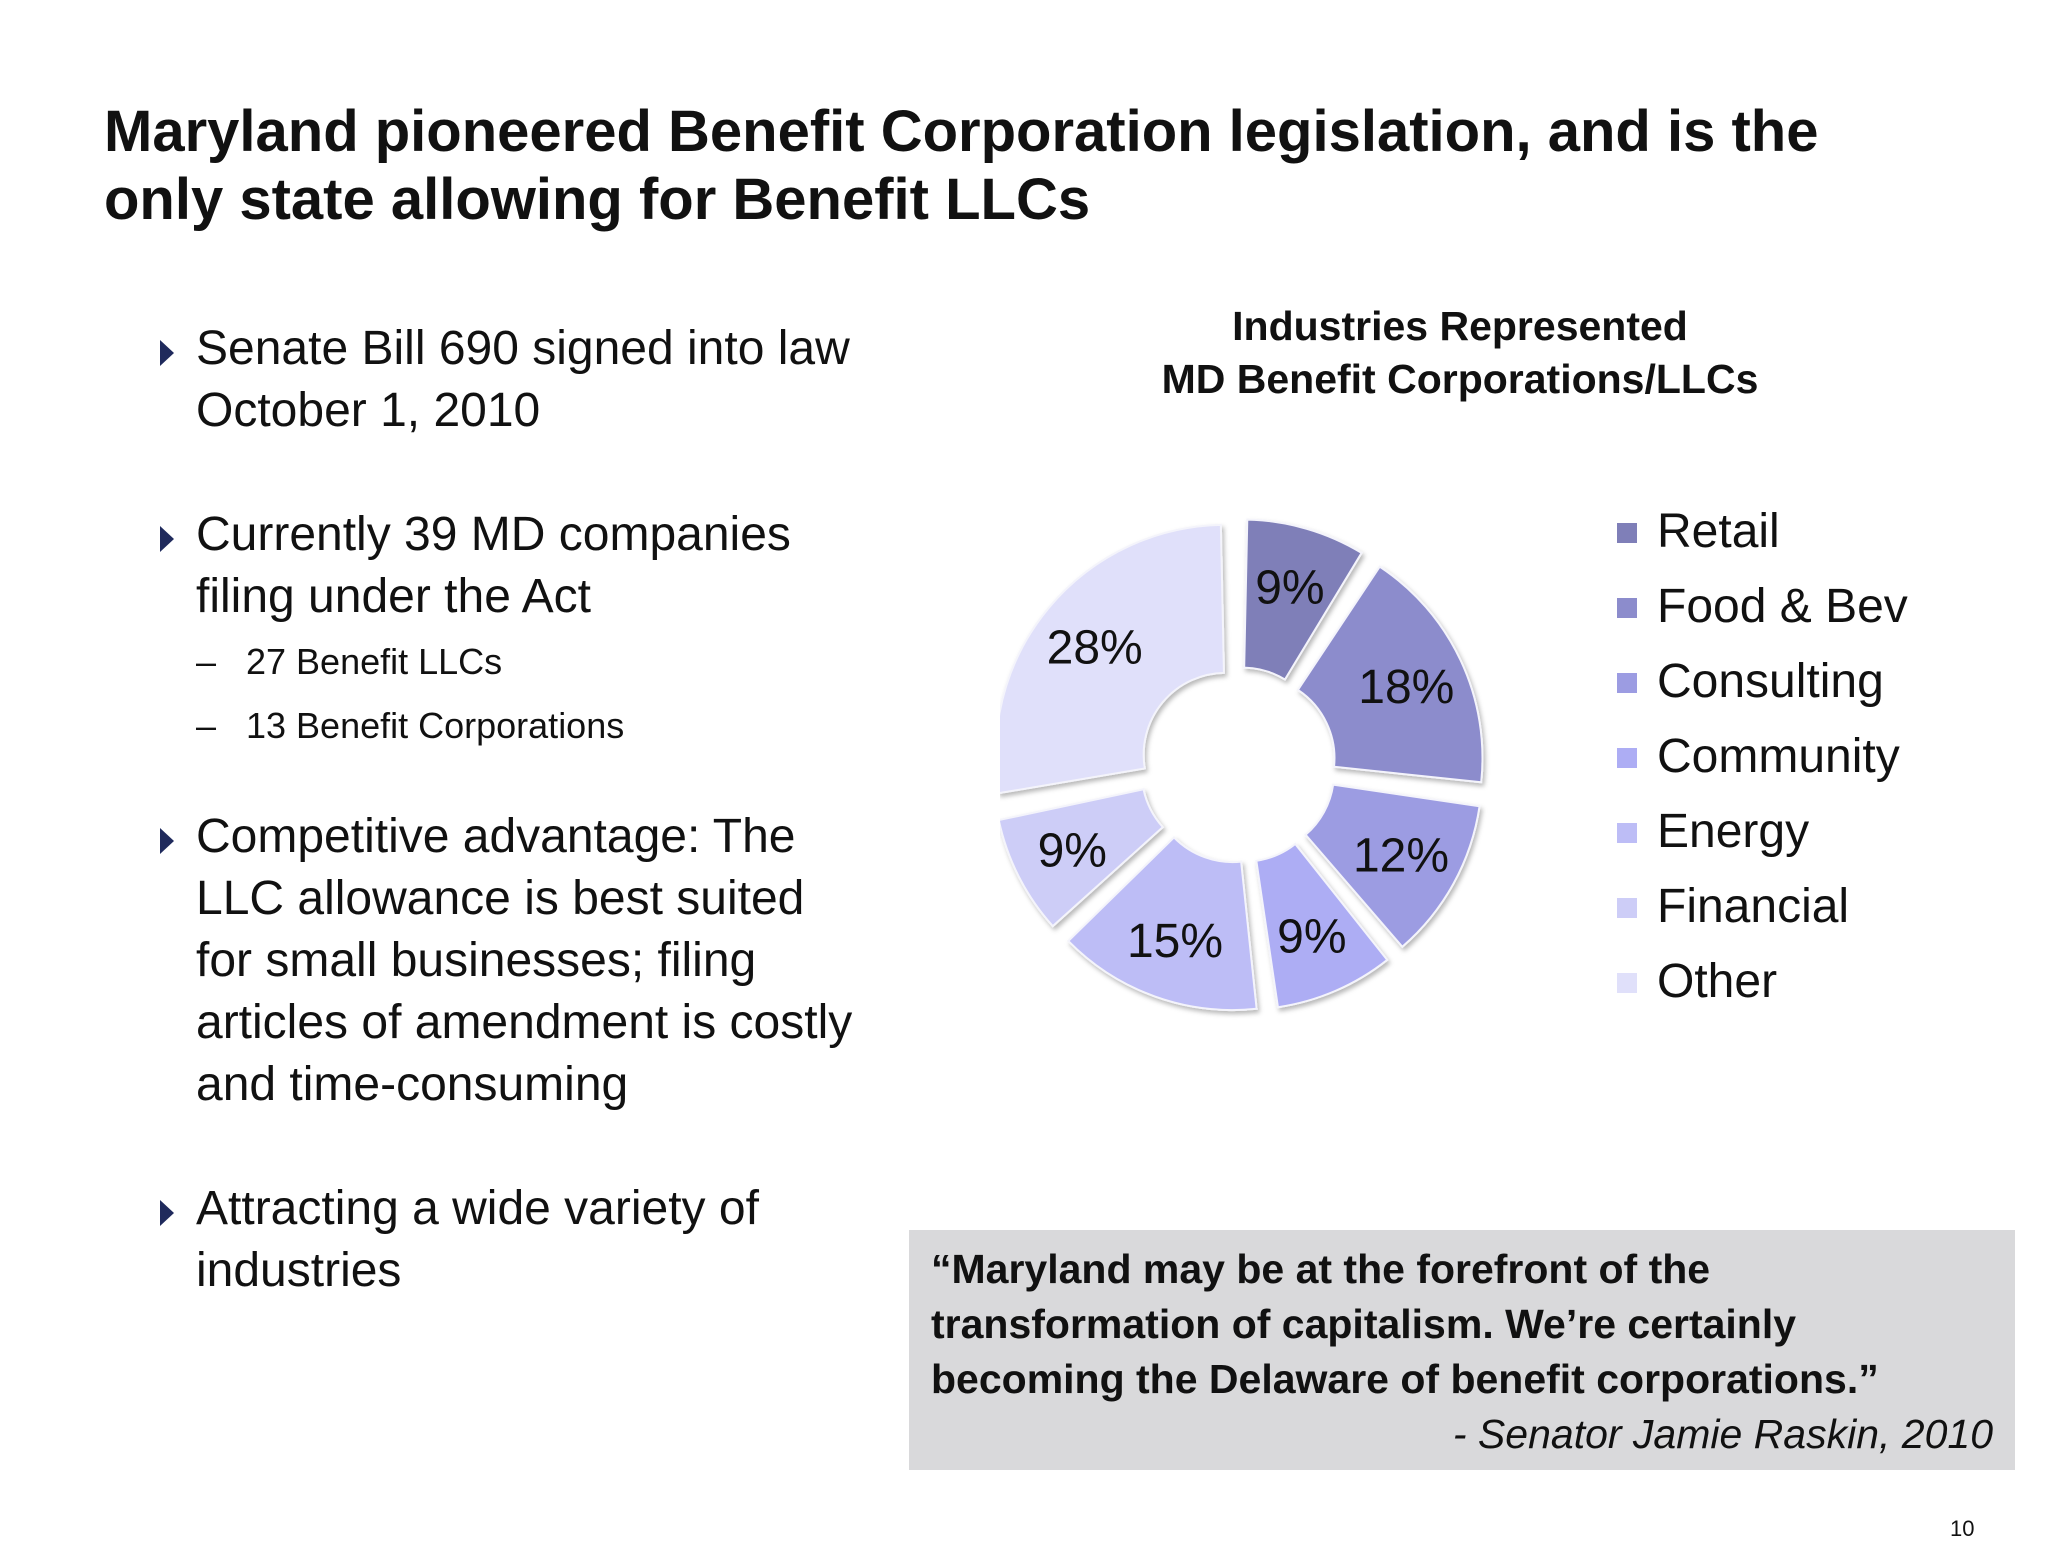  Describe the element at coordinates (1733, 831) in the screenshot. I see `legend-label: Energy` at that location.